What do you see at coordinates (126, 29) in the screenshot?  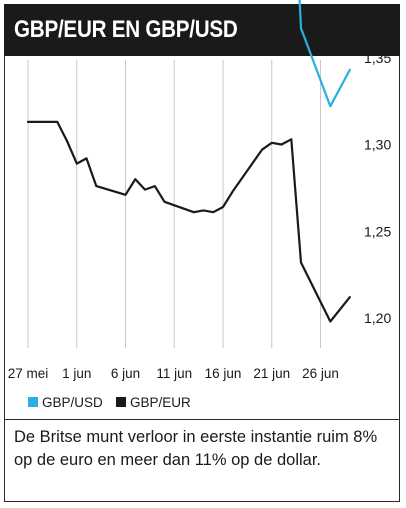 I see `chart-title: GBP/EUR EN GBP/USD` at bounding box center [126, 29].